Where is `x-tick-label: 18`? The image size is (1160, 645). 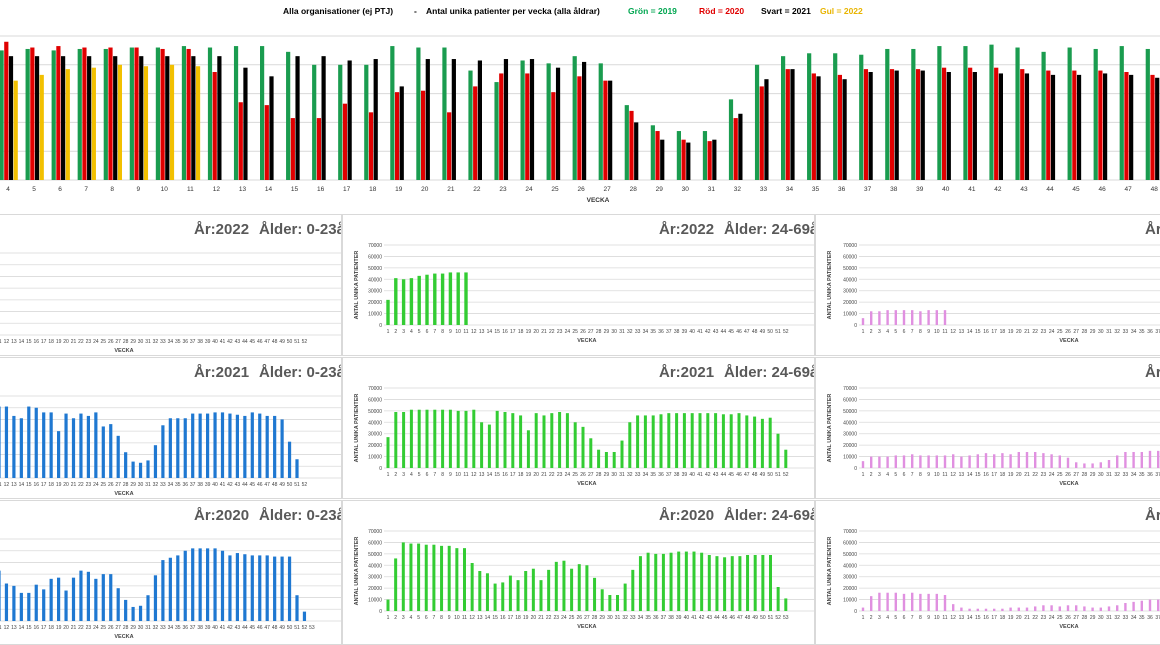 x-tick-label: 18 is located at coordinates (521, 475).